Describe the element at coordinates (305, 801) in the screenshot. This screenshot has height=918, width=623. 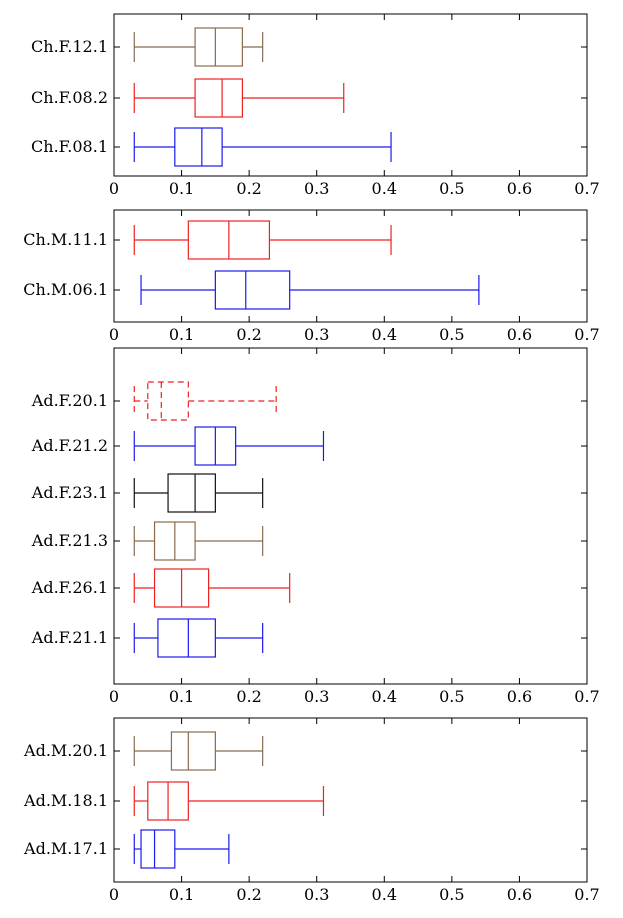
I see `box-plot-ad-m-18-1: Ad.M.18.1` at that location.